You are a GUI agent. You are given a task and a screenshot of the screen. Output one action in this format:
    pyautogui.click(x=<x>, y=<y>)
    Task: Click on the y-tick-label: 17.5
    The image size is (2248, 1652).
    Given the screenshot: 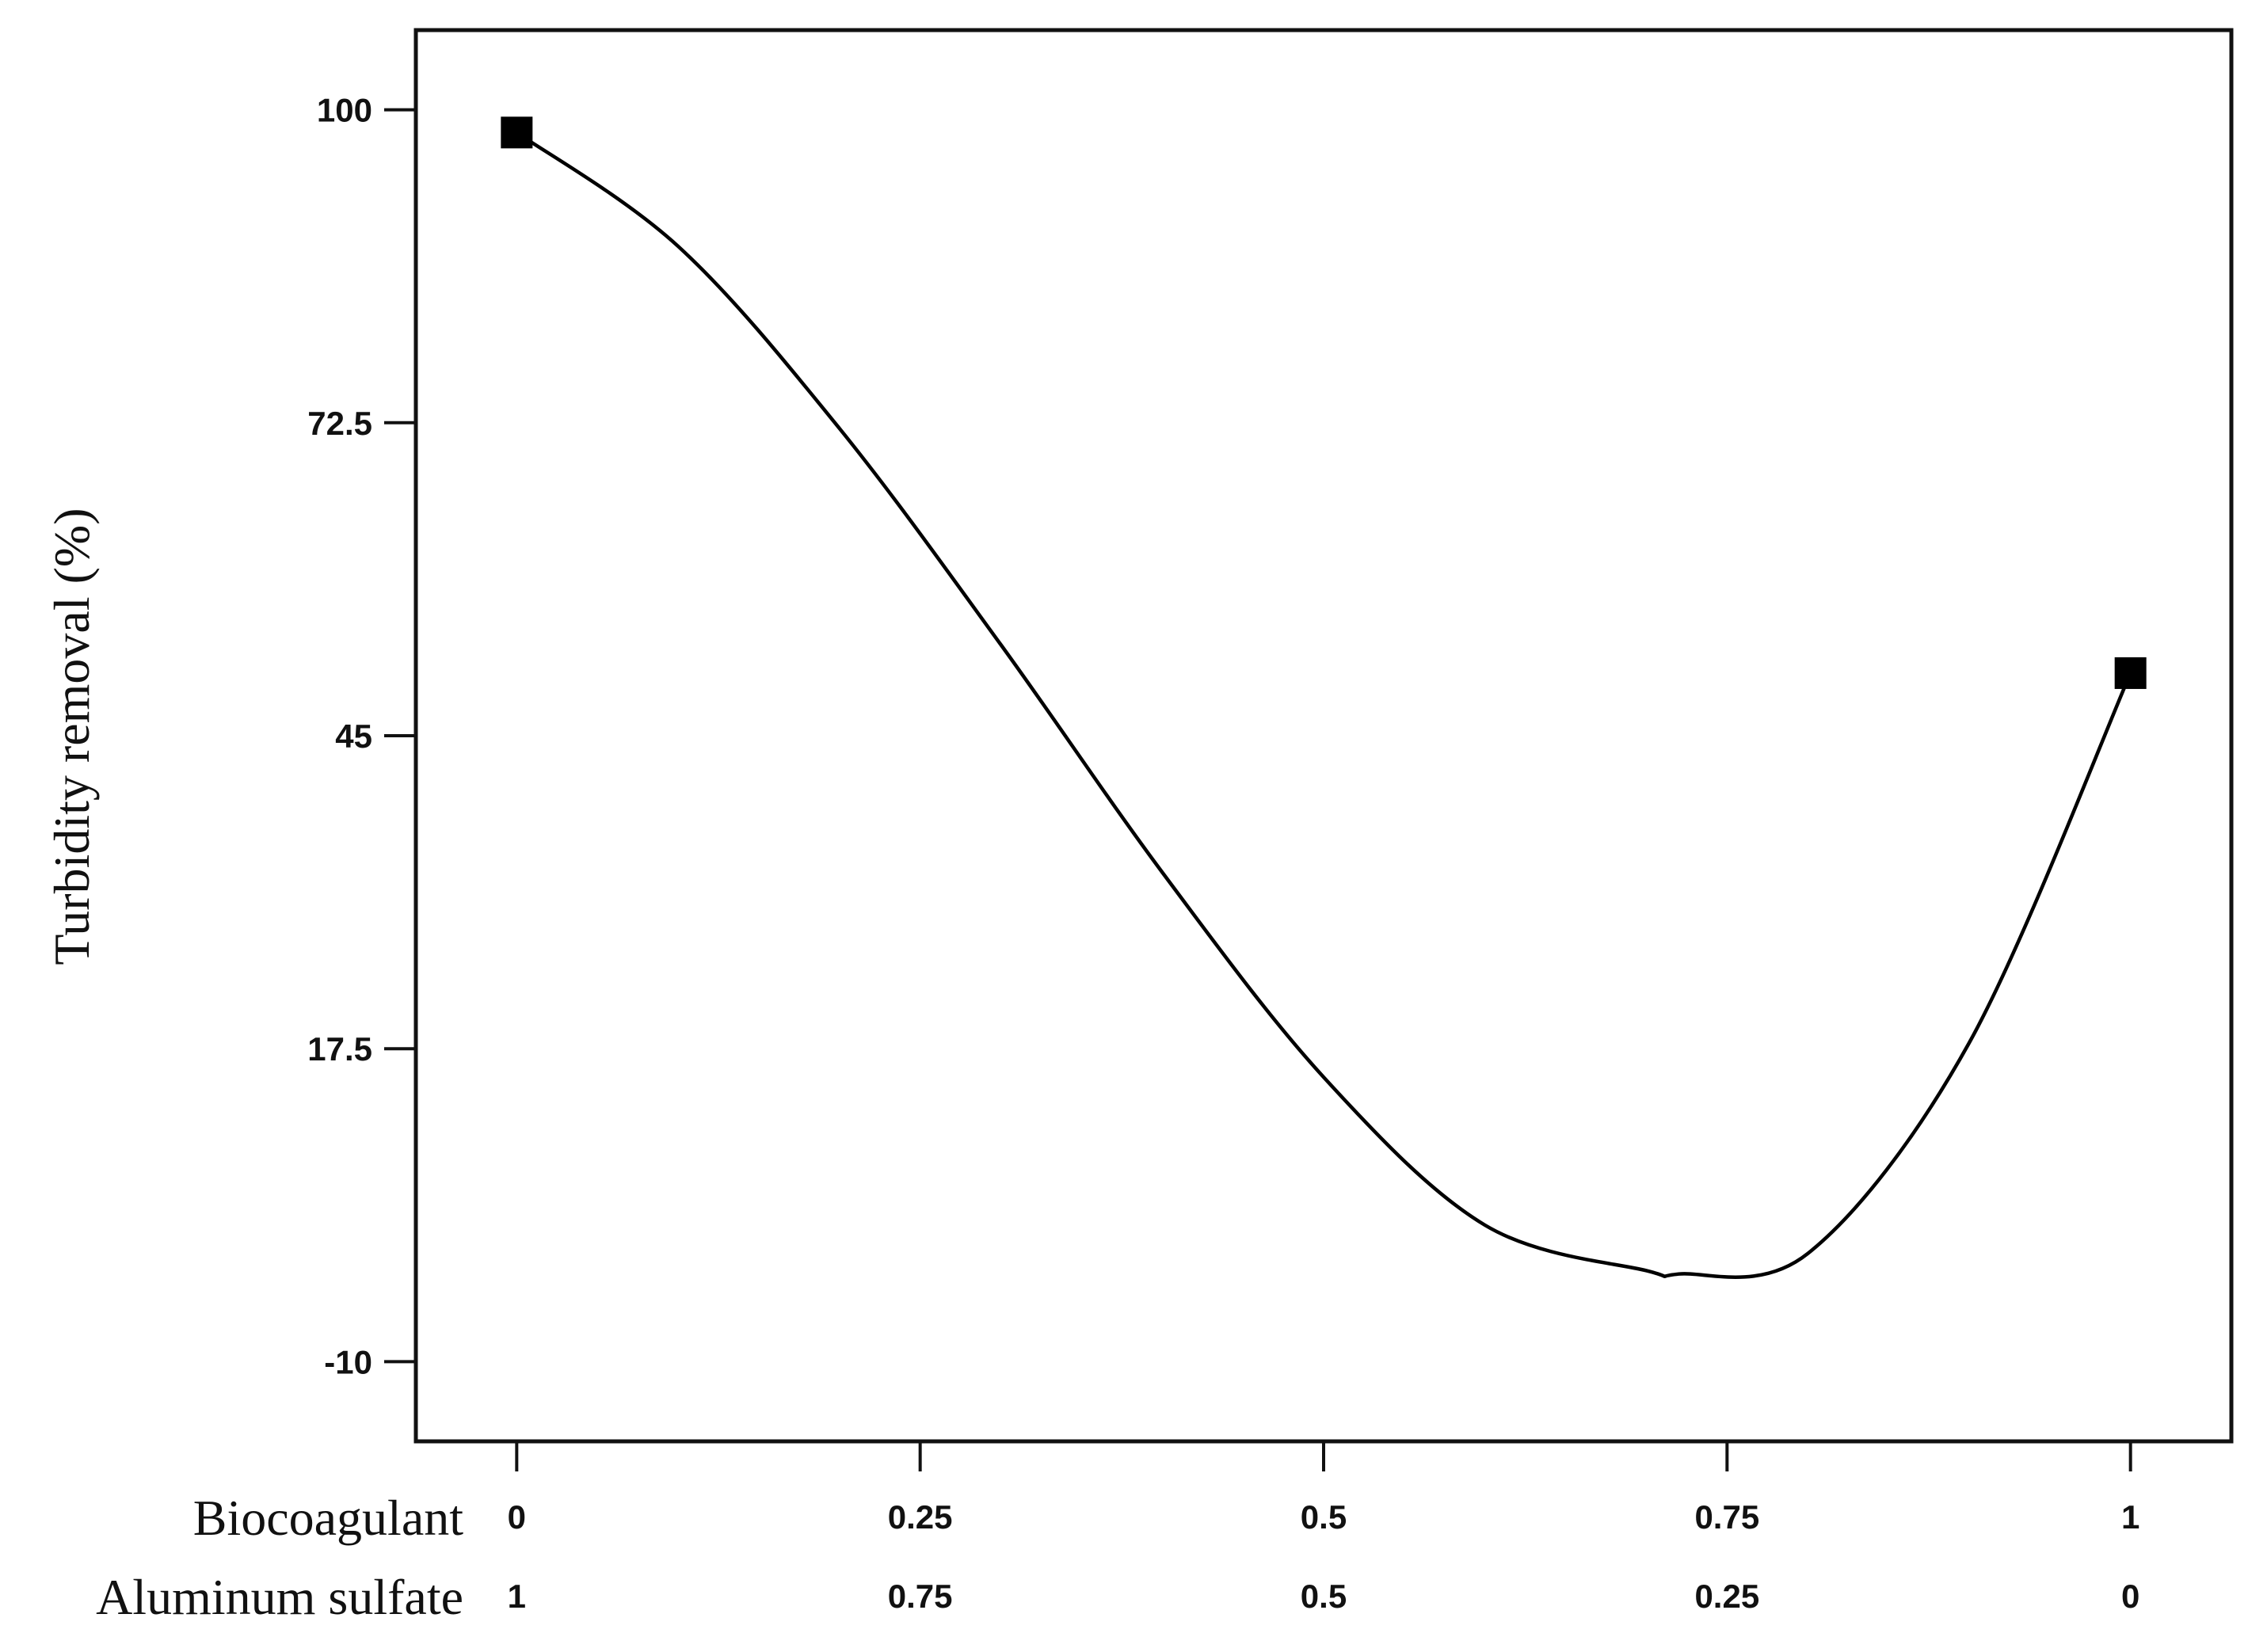 What is the action you would take?
    pyautogui.click(x=339, y=1049)
    